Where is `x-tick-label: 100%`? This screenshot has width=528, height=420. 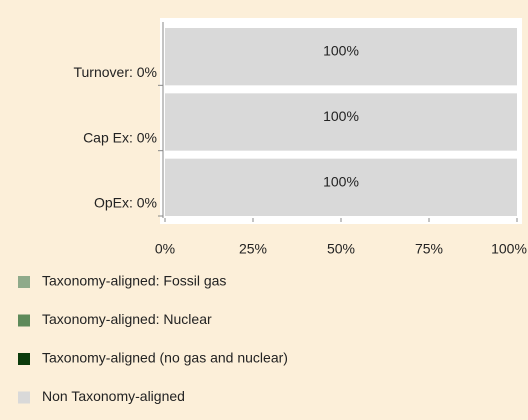 x-tick-label: 100% is located at coordinates (509, 249).